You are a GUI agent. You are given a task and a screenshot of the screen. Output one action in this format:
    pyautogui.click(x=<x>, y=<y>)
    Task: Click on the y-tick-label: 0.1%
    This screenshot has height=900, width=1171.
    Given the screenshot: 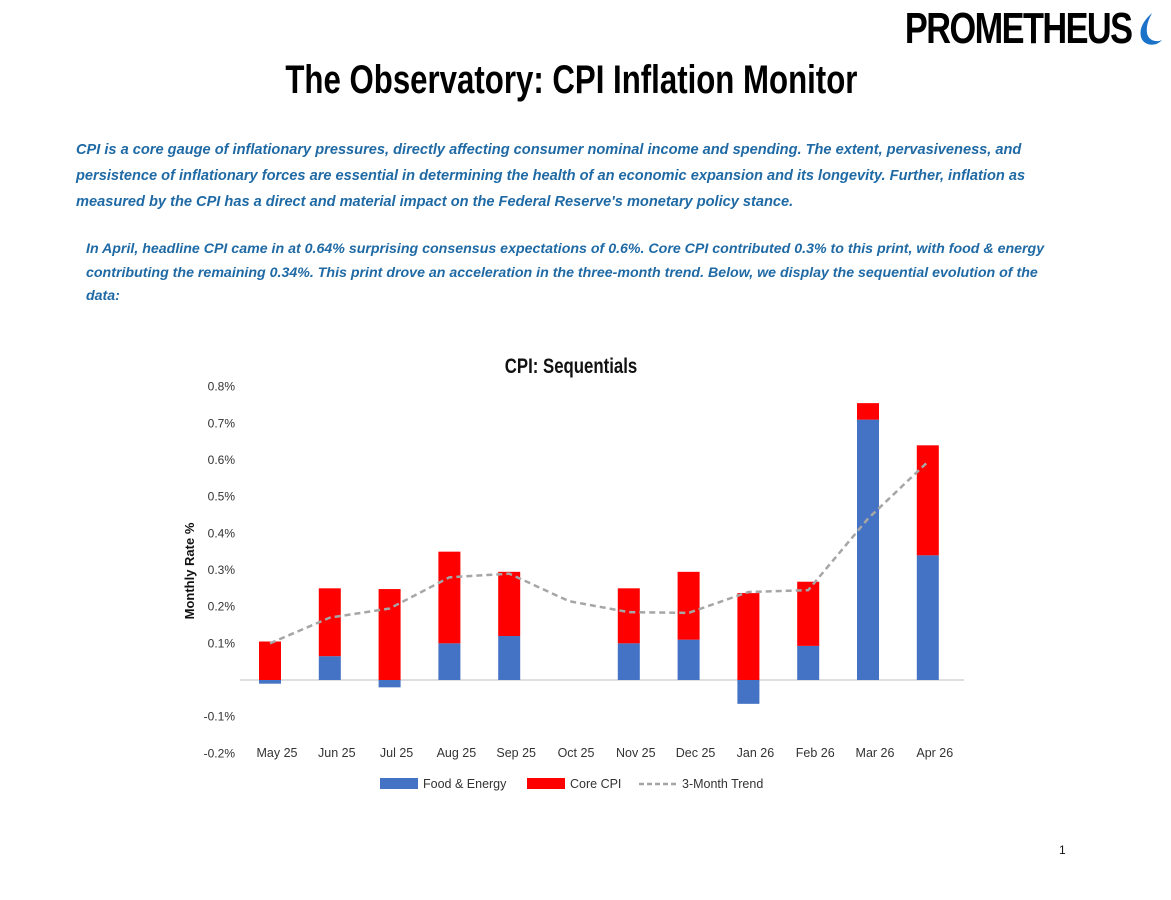 What is the action you would take?
    pyautogui.click(x=222, y=643)
    